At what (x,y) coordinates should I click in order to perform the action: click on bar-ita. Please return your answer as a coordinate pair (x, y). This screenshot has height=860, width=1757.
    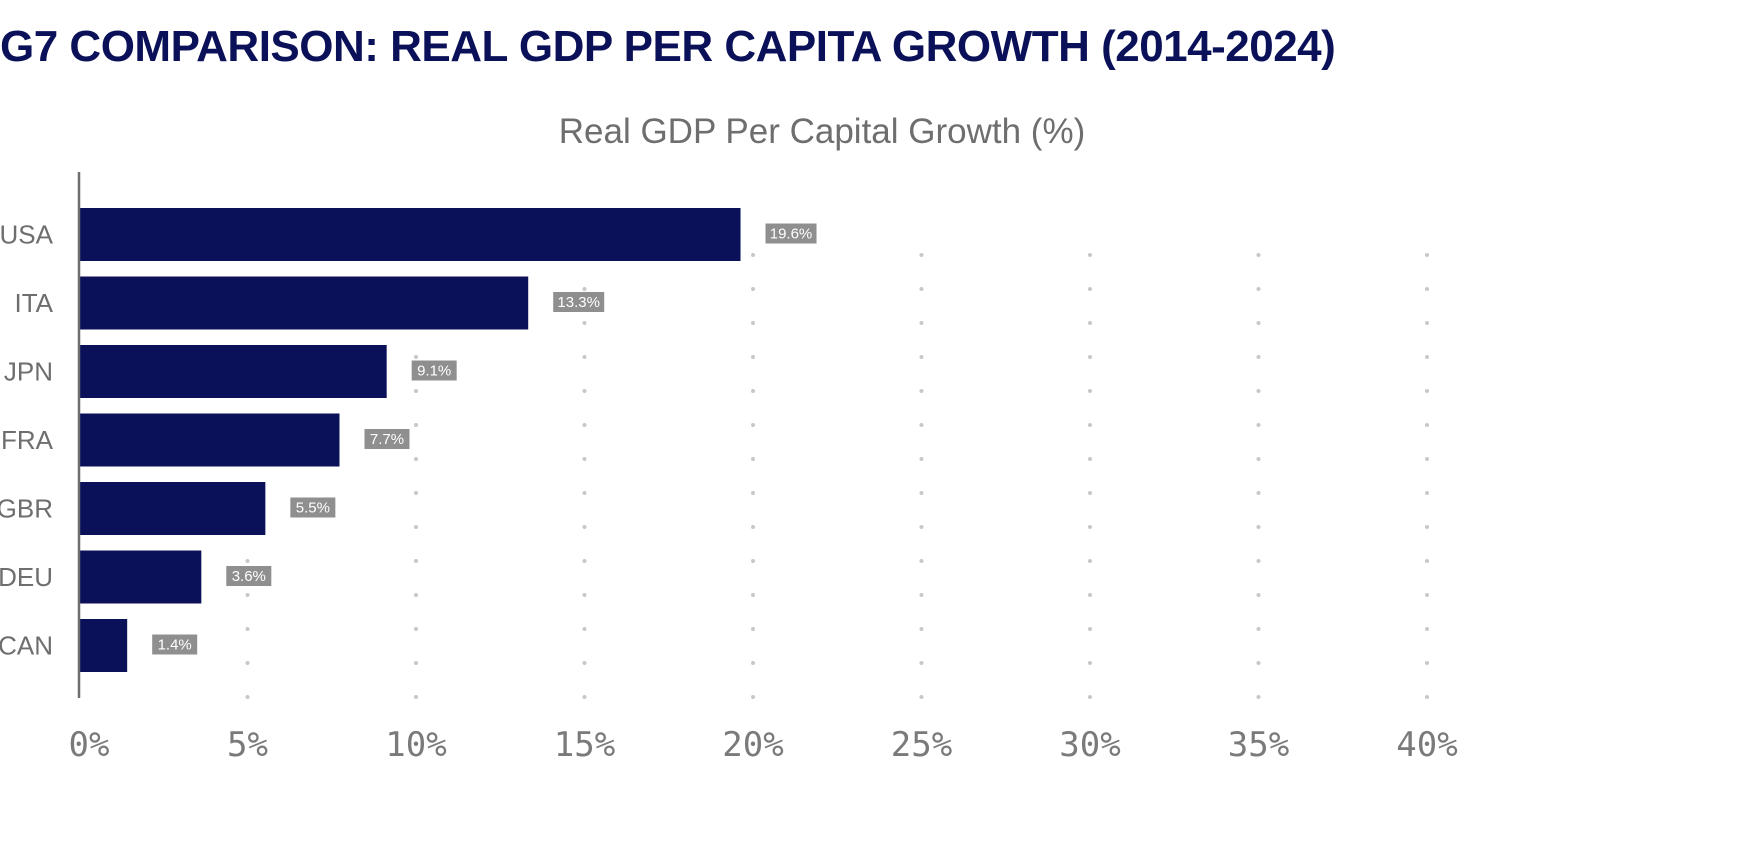
    Looking at the image, I should click on (304, 303).